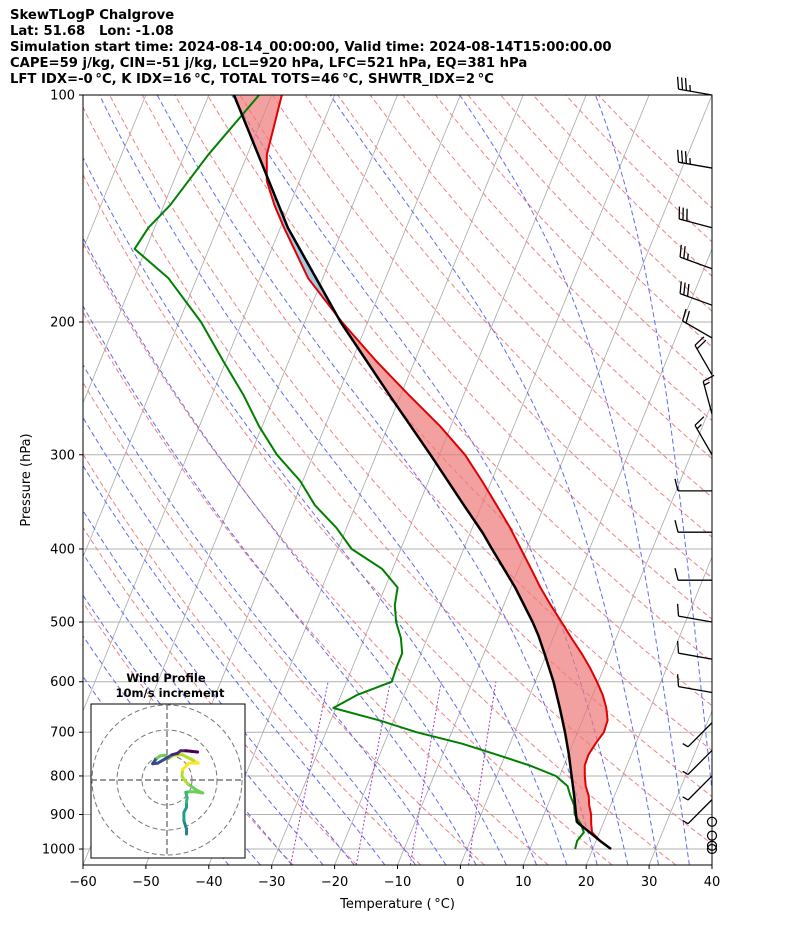 This screenshot has width=794, height=937. What do you see at coordinates (82, 882) in the screenshot?
I see `x-tick-label: −60` at bounding box center [82, 882].